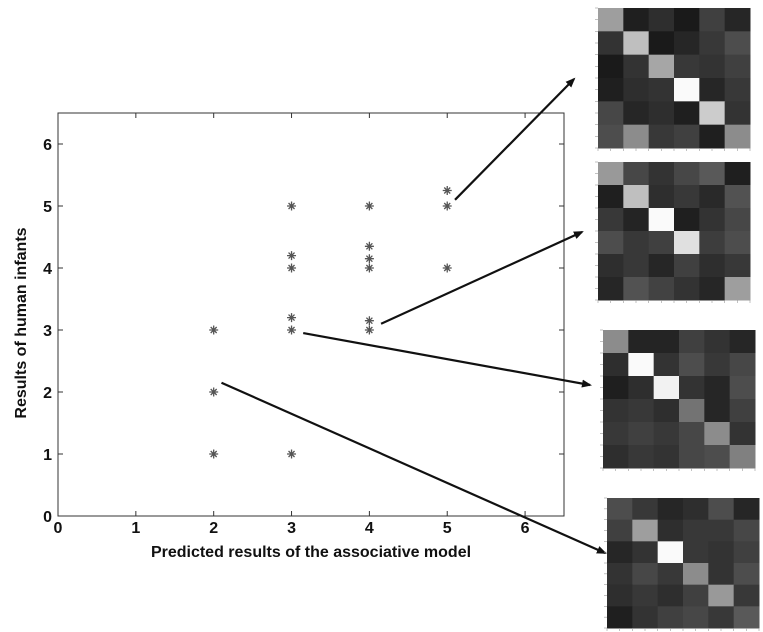  Describe the element at coordinates (213, 528) in the screenshot. I see `x-tick-label: 2` at that location.